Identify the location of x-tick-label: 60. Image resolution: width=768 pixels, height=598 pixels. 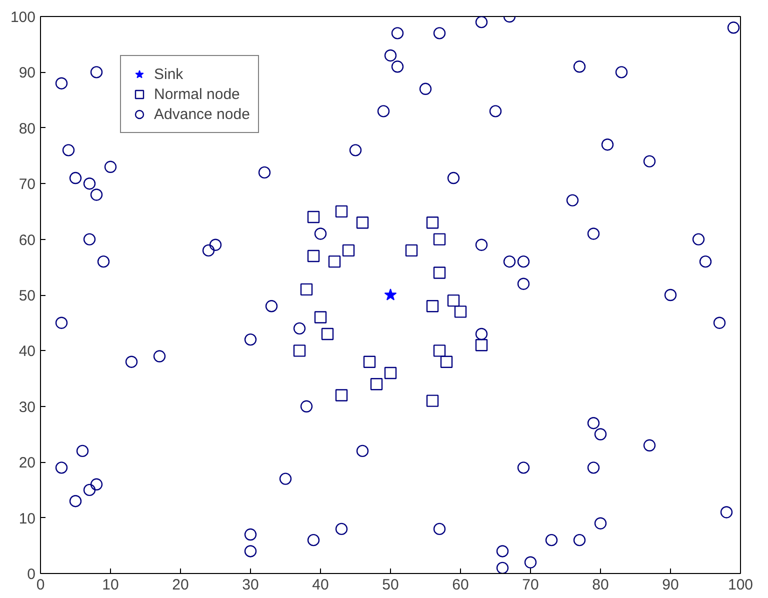
(460, 585).